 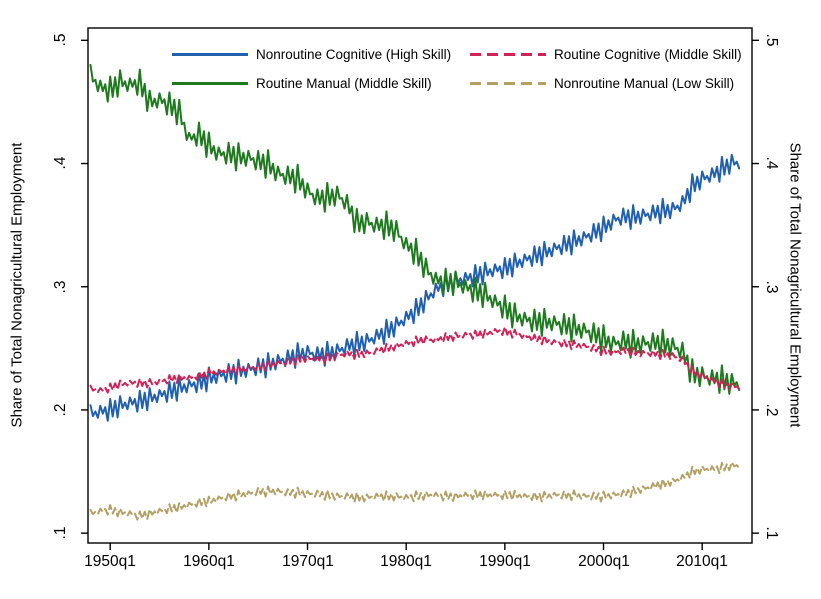 What do you see at coordinates (354, 54) in the screenshot?
I see `legend-label-nonroutine-cognitive: Nonroutine Cognitive (High Skill)` at bounding box center [354, 54].